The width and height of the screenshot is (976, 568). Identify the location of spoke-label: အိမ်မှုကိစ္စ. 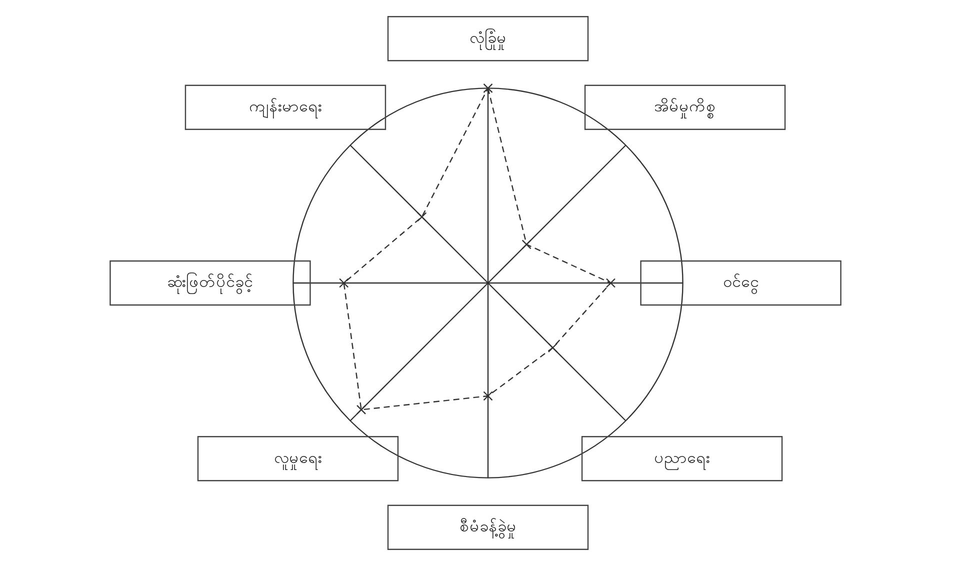
(685, 107).